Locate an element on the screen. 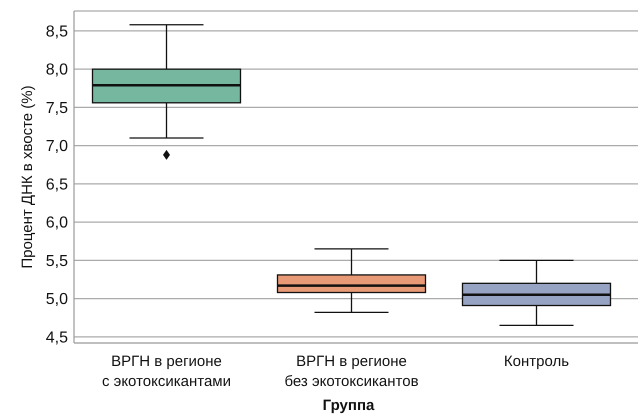 The image size is (638, 416). x-tick-label: ВРГН в регионе без экотоксикантов is located at coordinates (351, 371).